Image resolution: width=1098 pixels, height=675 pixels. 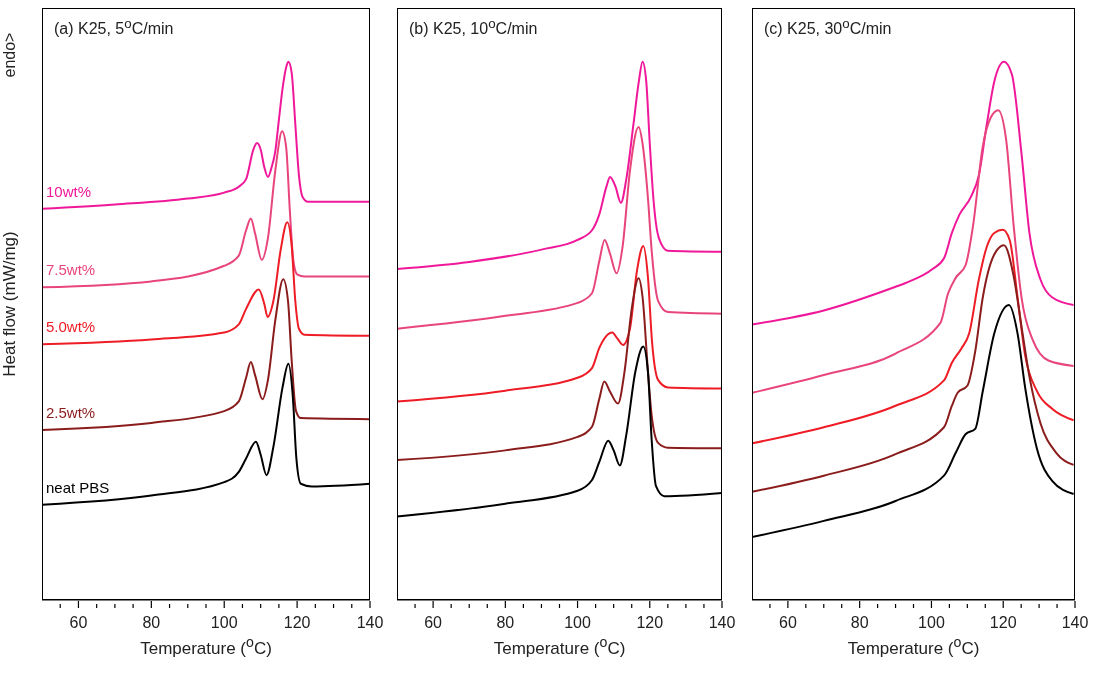 I want to click on text: endo>, so click(x=10, y=55).